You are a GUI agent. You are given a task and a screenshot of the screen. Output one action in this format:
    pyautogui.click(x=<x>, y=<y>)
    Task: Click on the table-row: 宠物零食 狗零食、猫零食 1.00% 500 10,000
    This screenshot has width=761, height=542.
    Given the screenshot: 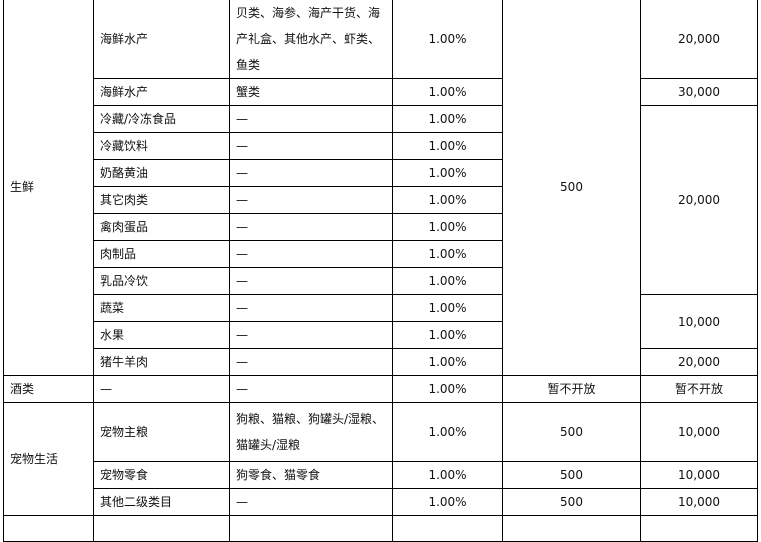 What is the action you would take?
    pyautogui.click(x=381, y=475)
    